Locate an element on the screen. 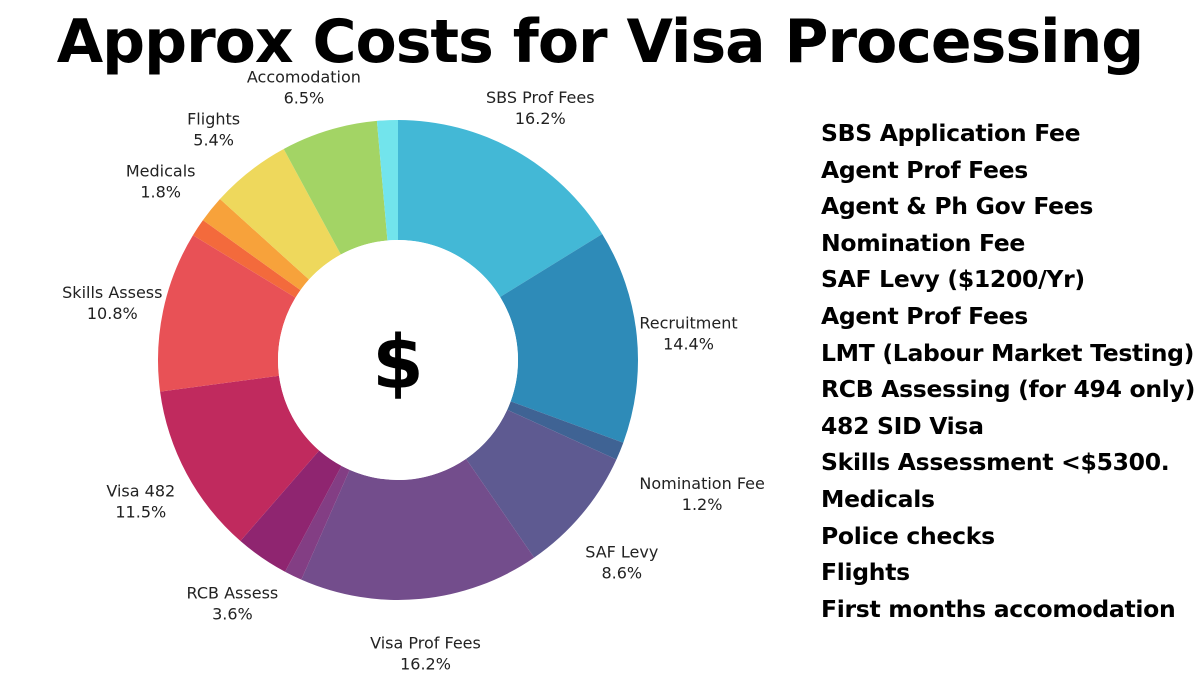 This screenshot has height=675, width=1200. slice-name: Medicals is located at coordinates (161, 171).